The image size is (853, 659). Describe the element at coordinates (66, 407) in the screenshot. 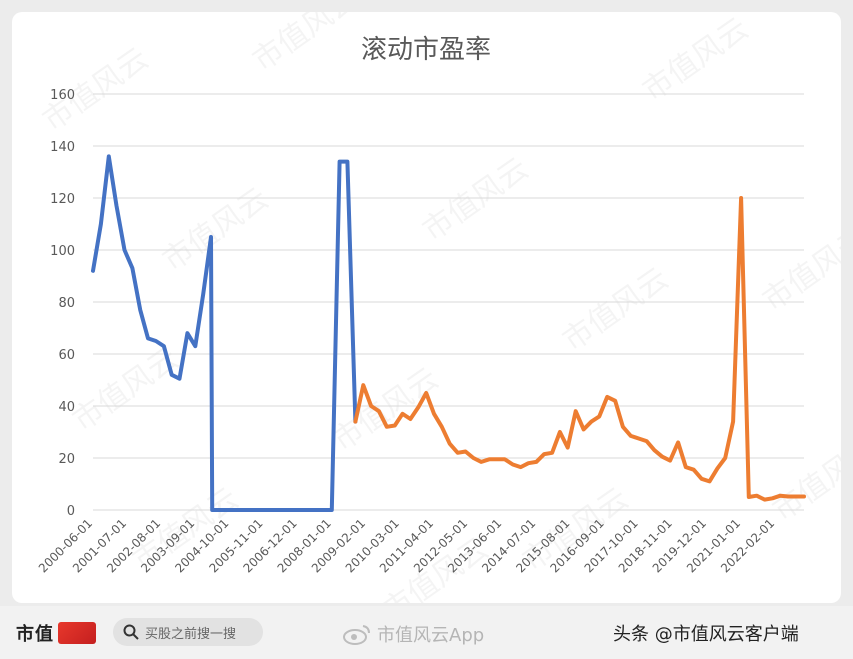

I see `y-tick-label: 40` at that location.